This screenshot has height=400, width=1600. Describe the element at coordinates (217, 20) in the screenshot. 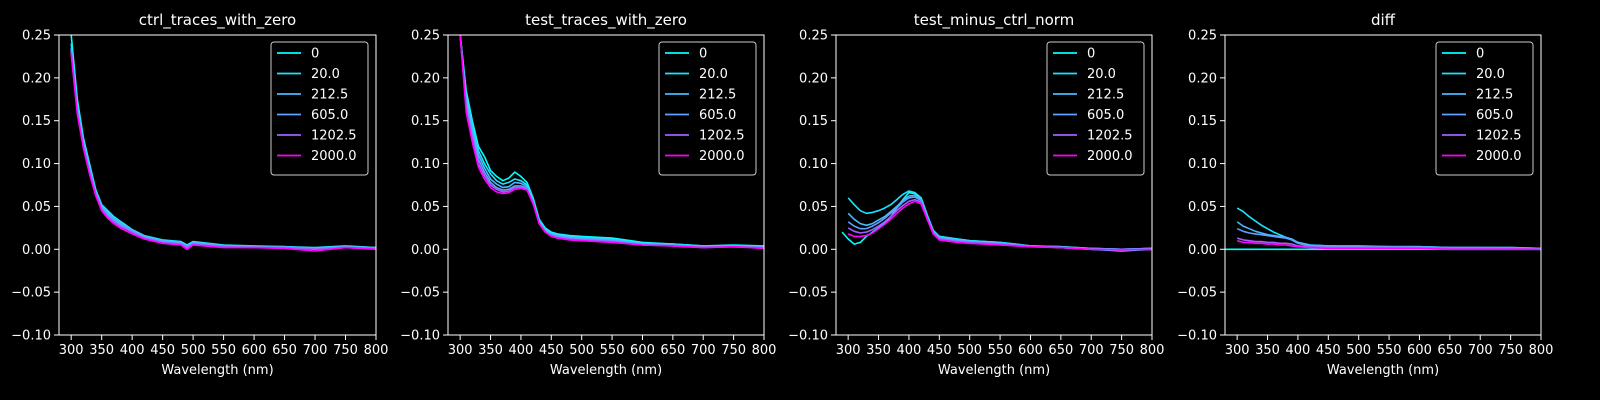

I see `chart-title: ctrl_traces_with_zero` at that location.